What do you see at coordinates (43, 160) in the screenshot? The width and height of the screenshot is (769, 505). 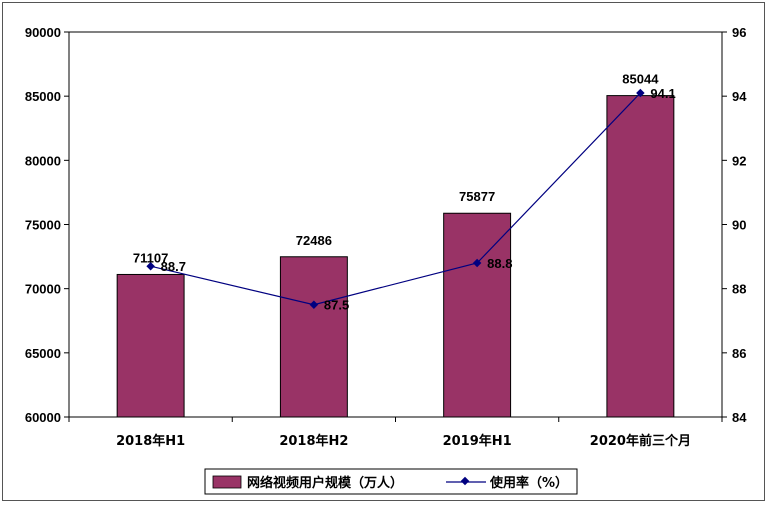 I see `left-tick-label: 80000` at bounding box center [43, 160].